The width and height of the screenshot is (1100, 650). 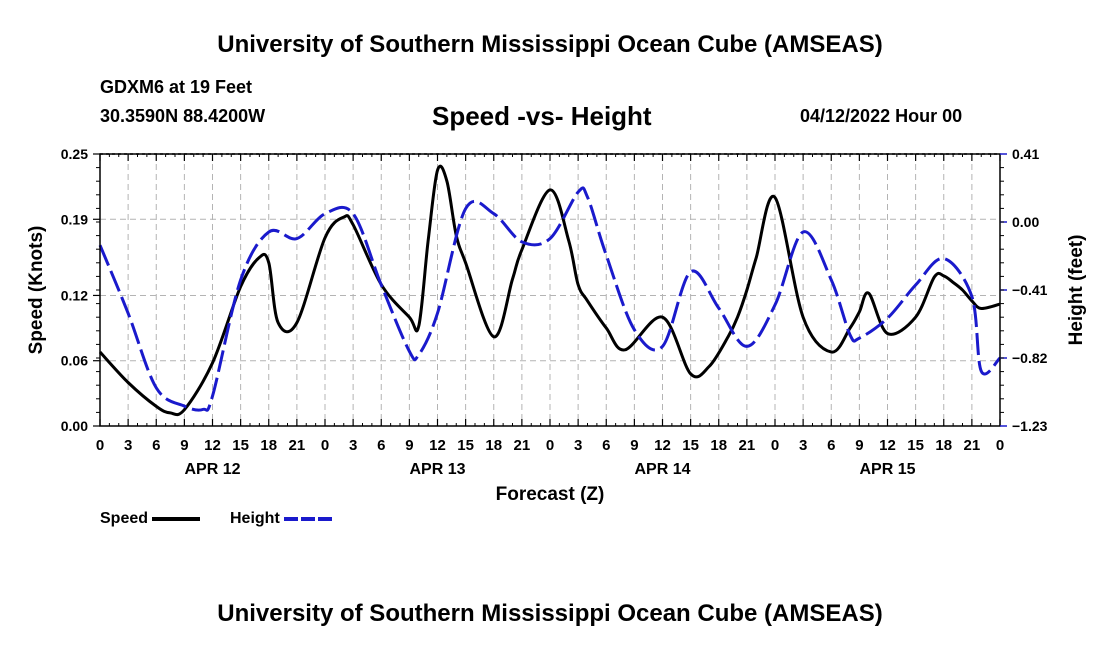 I want to click on legend-height: Height, so click(x=282, y=519).